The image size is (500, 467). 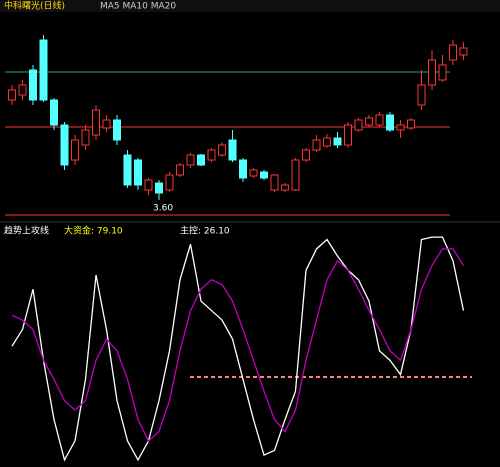 What do you see at coordinates (205, 231) in the screenshot?
I see `indicator-note: 主控: 26.10` at bounding box center [205, 231].